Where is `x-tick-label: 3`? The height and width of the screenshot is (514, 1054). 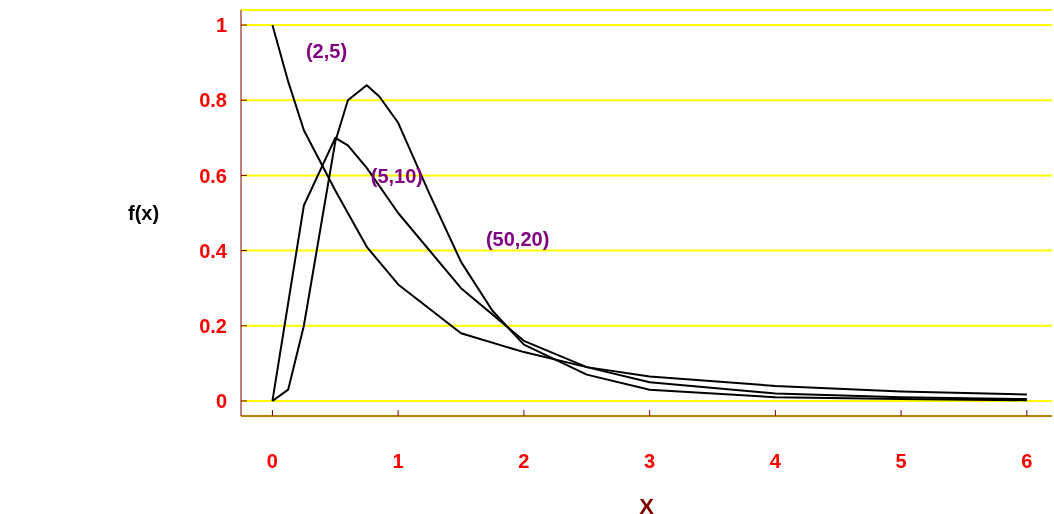
x-tick-label: 3 is located at coordinates (650, 461).